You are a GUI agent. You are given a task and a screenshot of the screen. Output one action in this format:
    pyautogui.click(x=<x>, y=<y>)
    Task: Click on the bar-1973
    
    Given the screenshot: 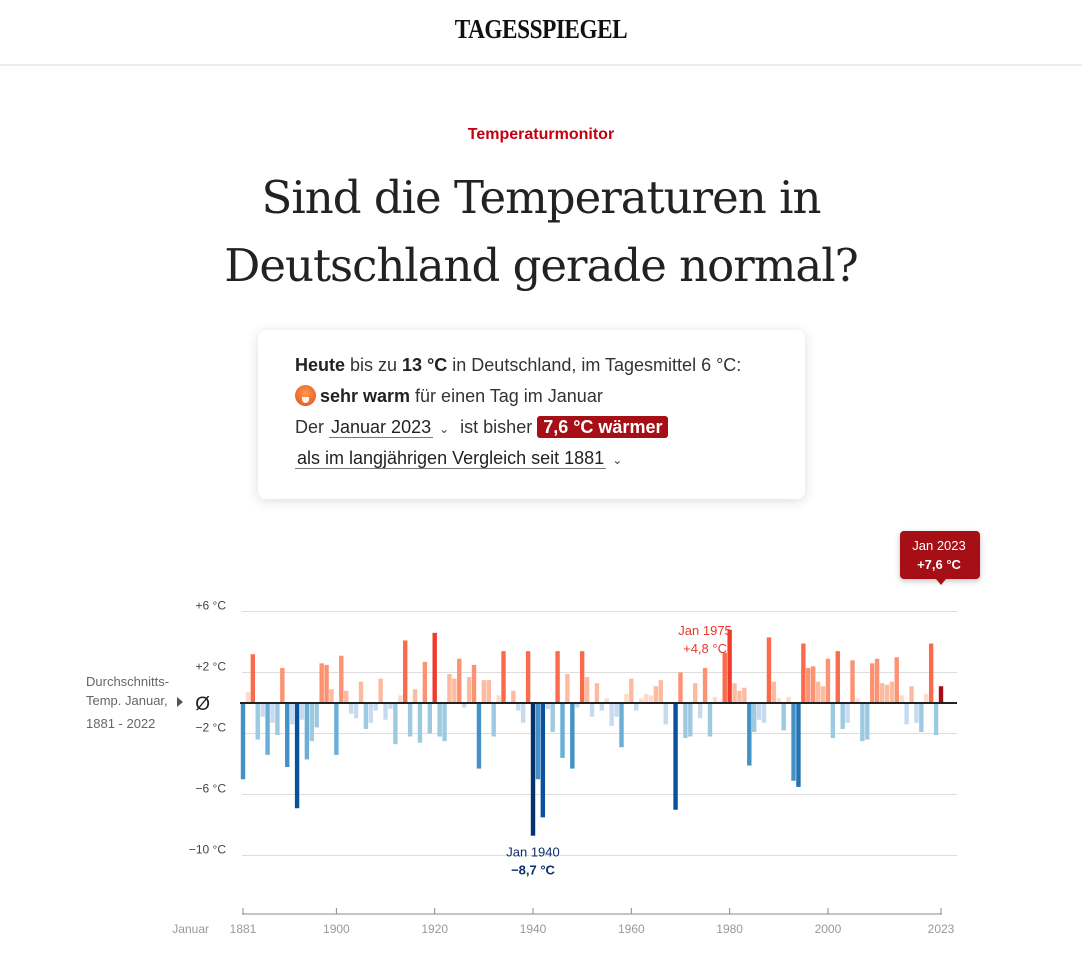 What is the action you would take?
    pyautogui.click(x=695, y=693)
    